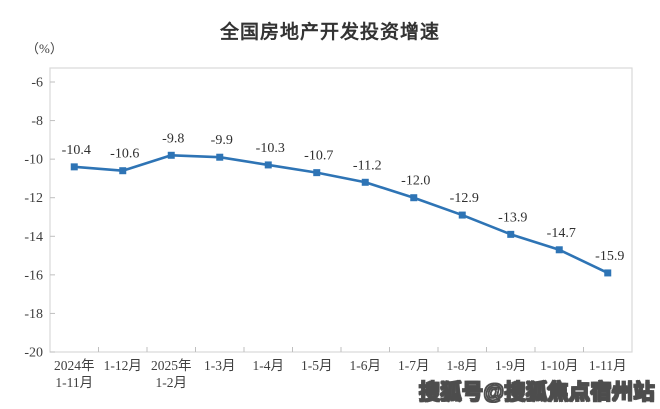 This screenshot has height=409, width=660. What do you see at coordinates (33, 160) in the screenshot?
I see `y-tick-label: -10` at bounding box center [33, 160].